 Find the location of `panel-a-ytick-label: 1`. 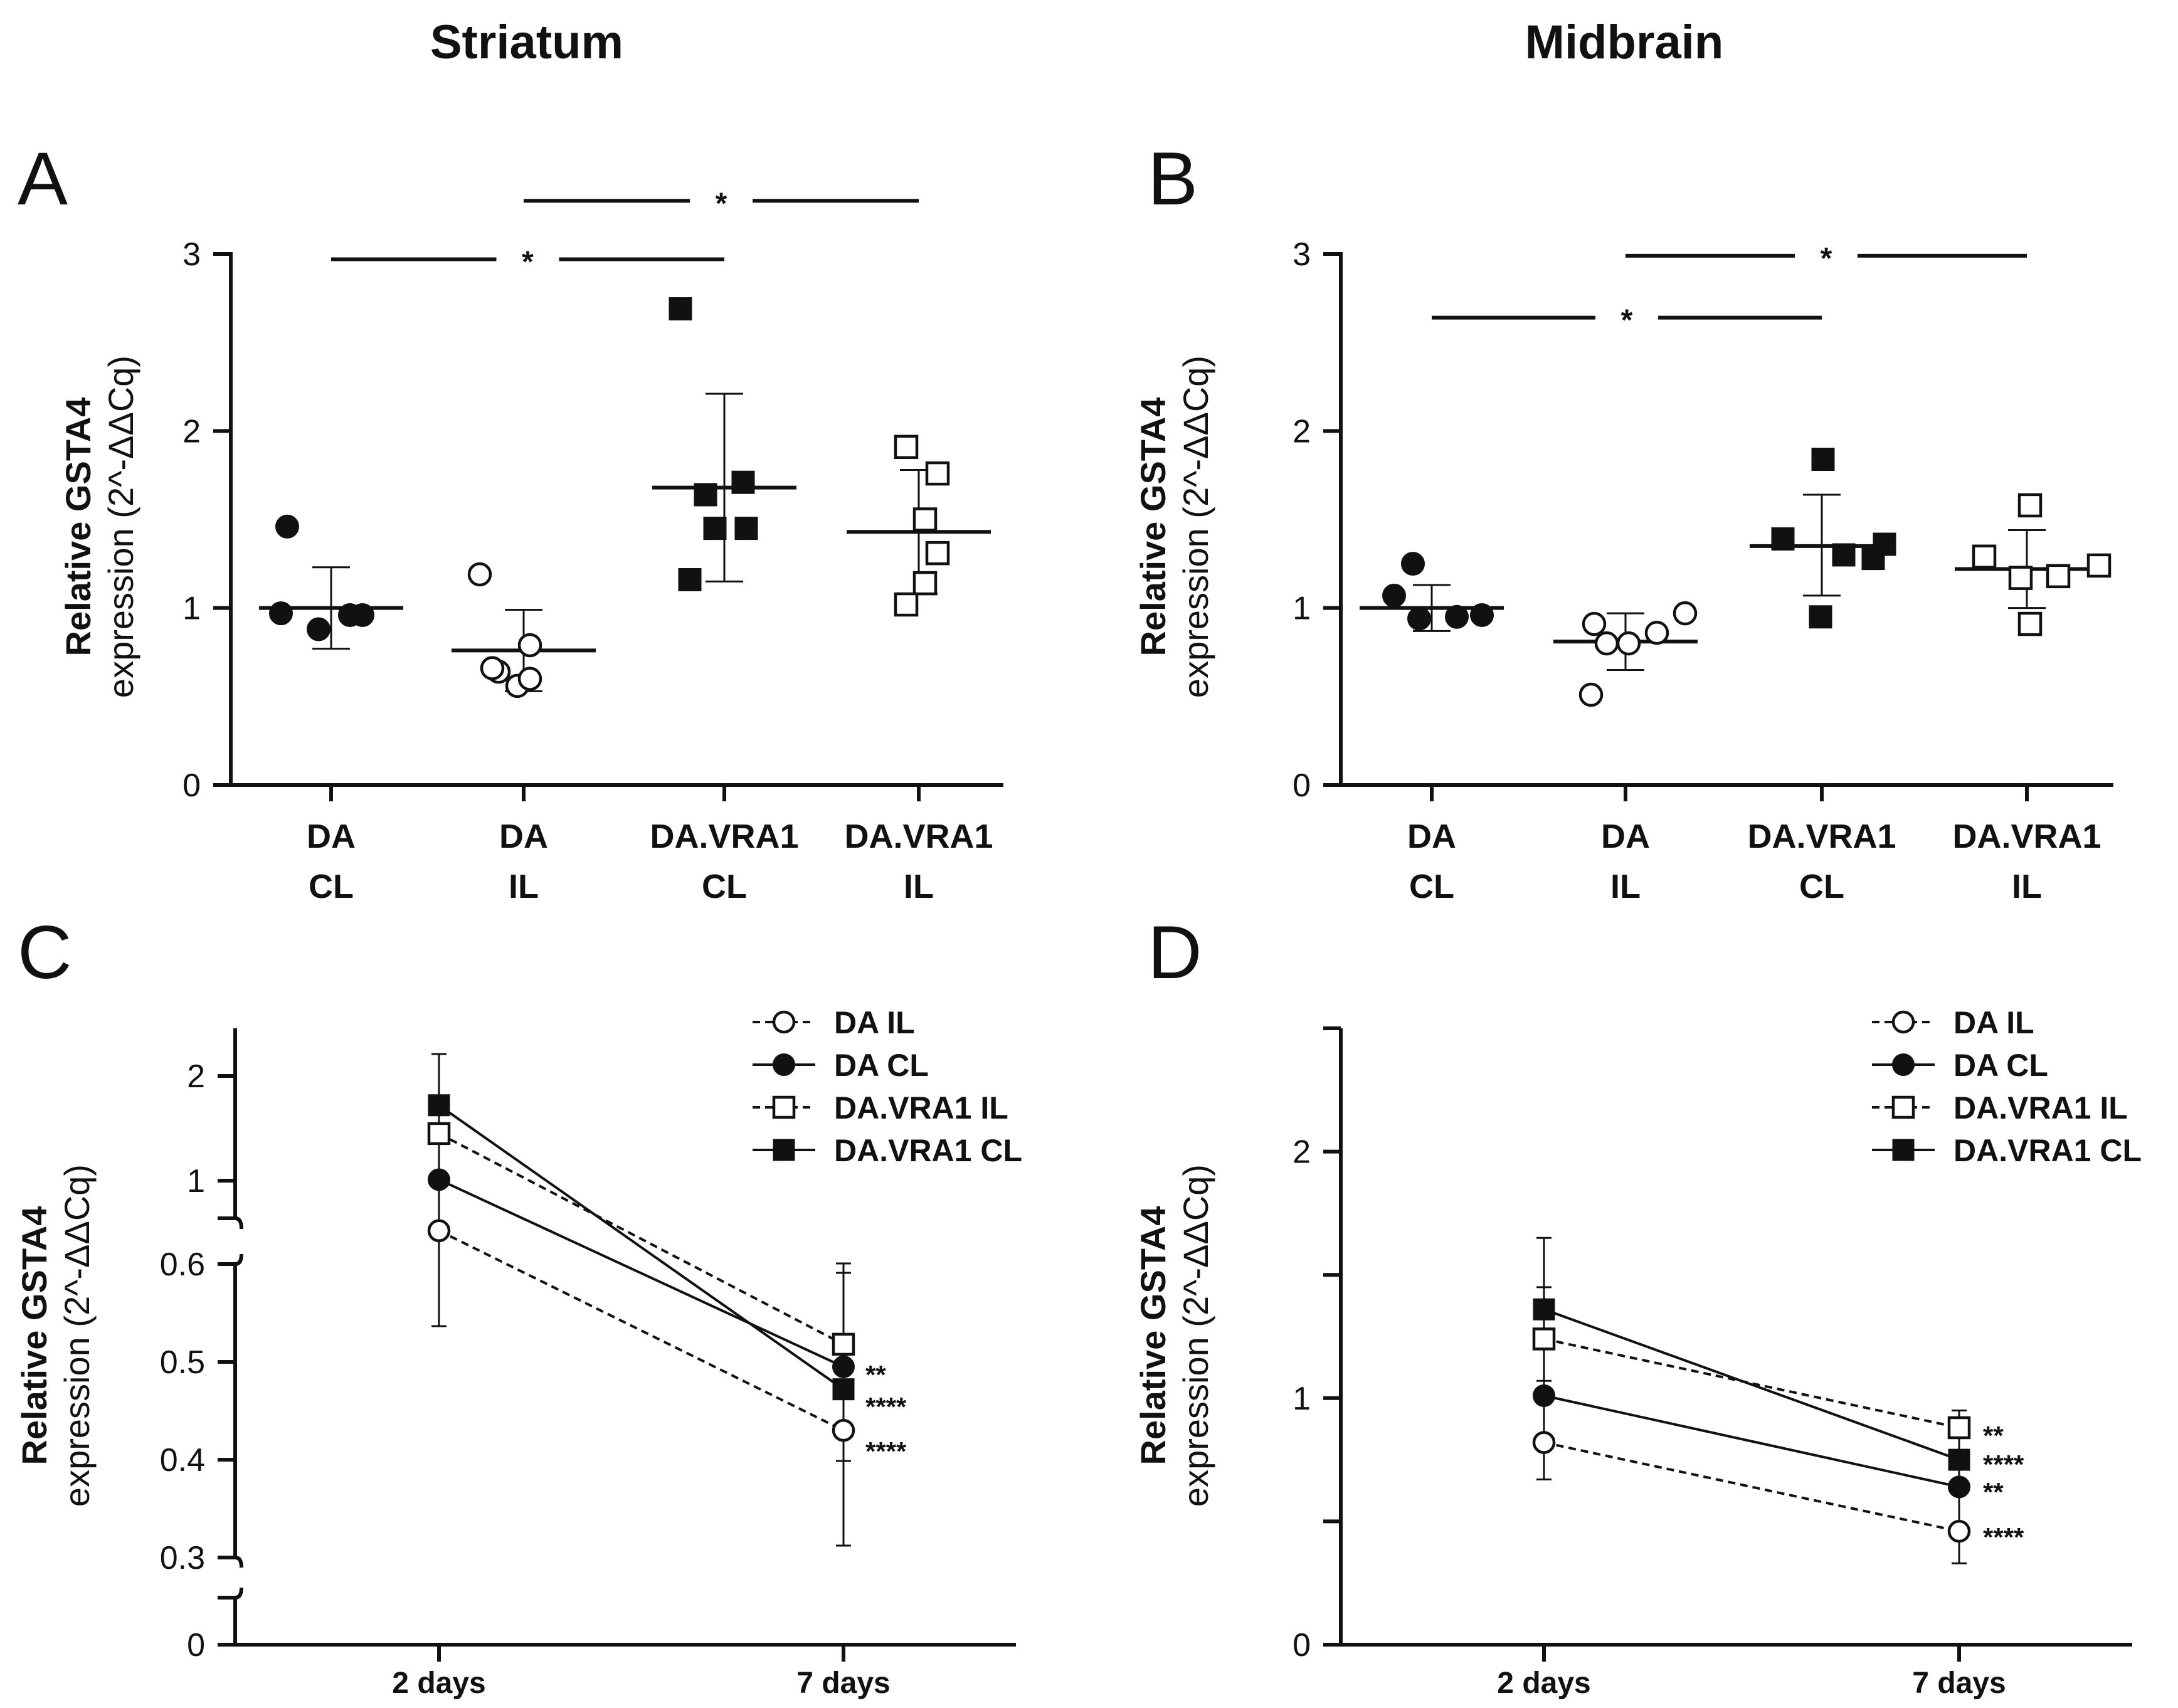

panel-a-ytick-label: 1 is located at coordinates (192, 609).